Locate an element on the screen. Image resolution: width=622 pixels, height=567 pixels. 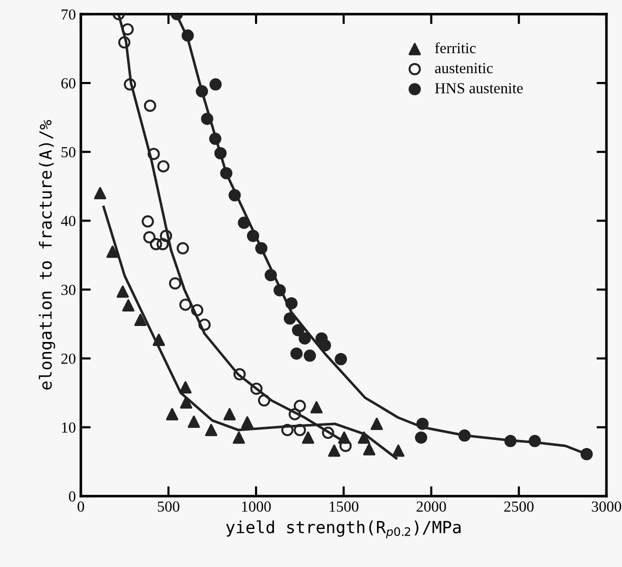
x-tick-label: 500 is located at coordinates (169, 506).